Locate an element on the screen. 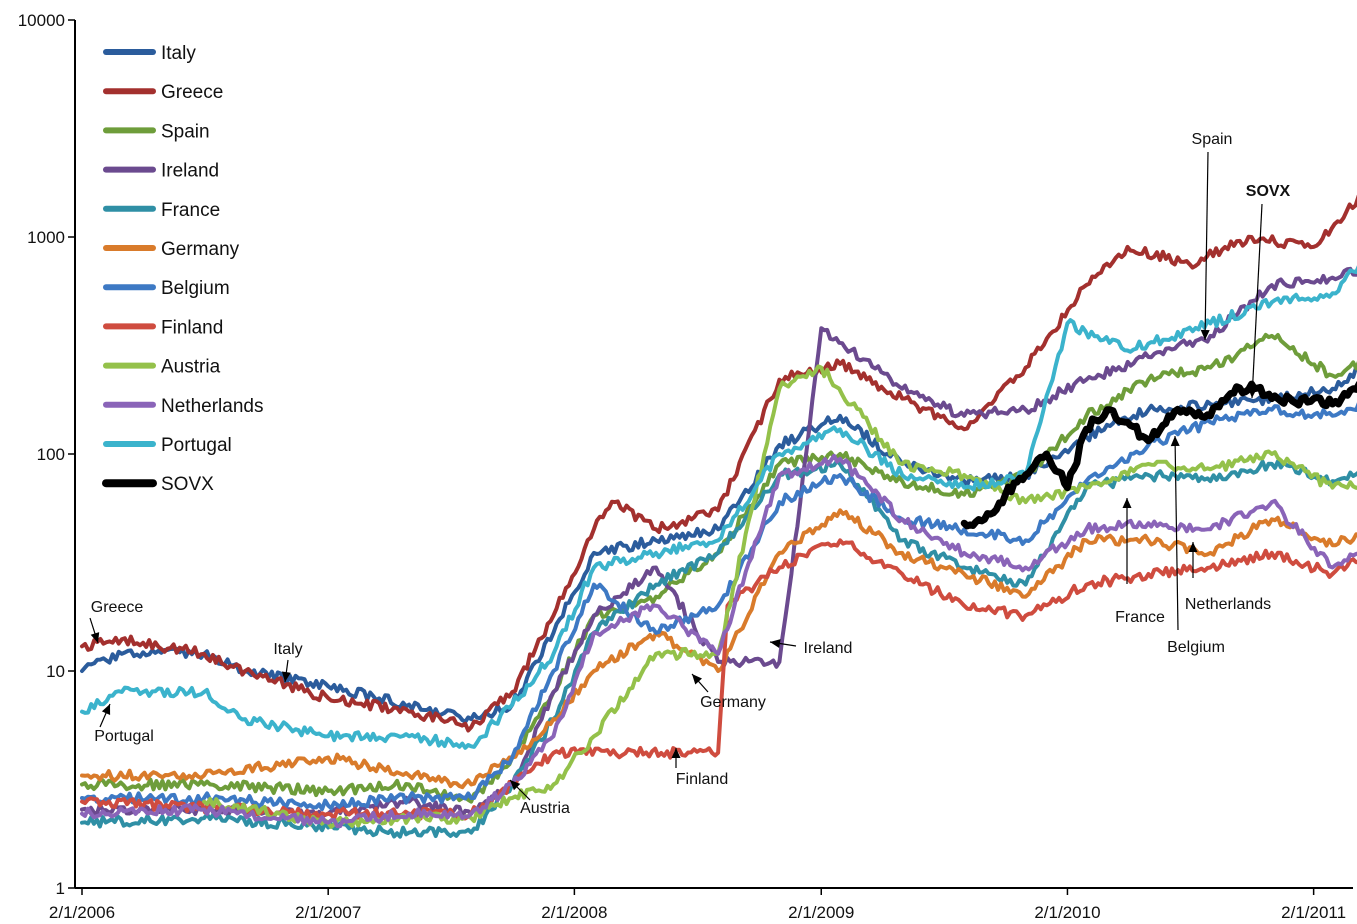  x-tick-label: 2/1/2010 is located at coordinates (1067, 912).